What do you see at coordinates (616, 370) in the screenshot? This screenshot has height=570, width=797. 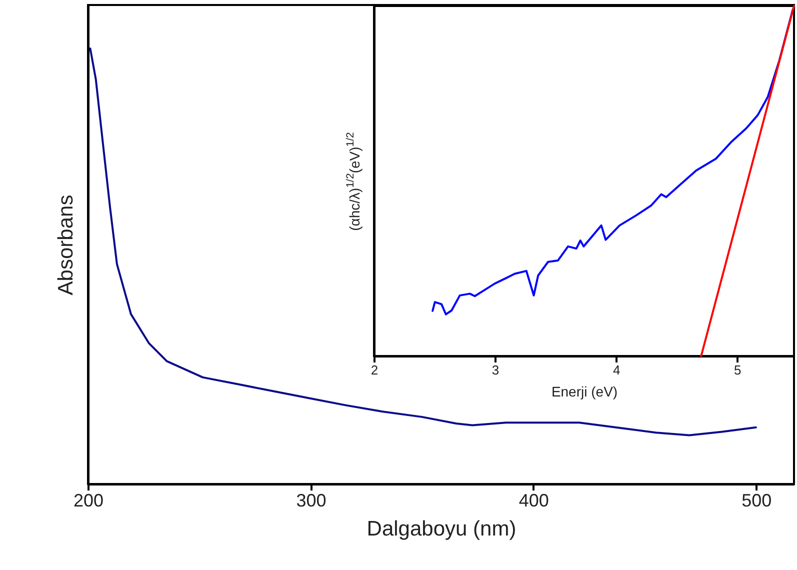 I see `x-tick-label: 4` at bounding box center [616, 370].